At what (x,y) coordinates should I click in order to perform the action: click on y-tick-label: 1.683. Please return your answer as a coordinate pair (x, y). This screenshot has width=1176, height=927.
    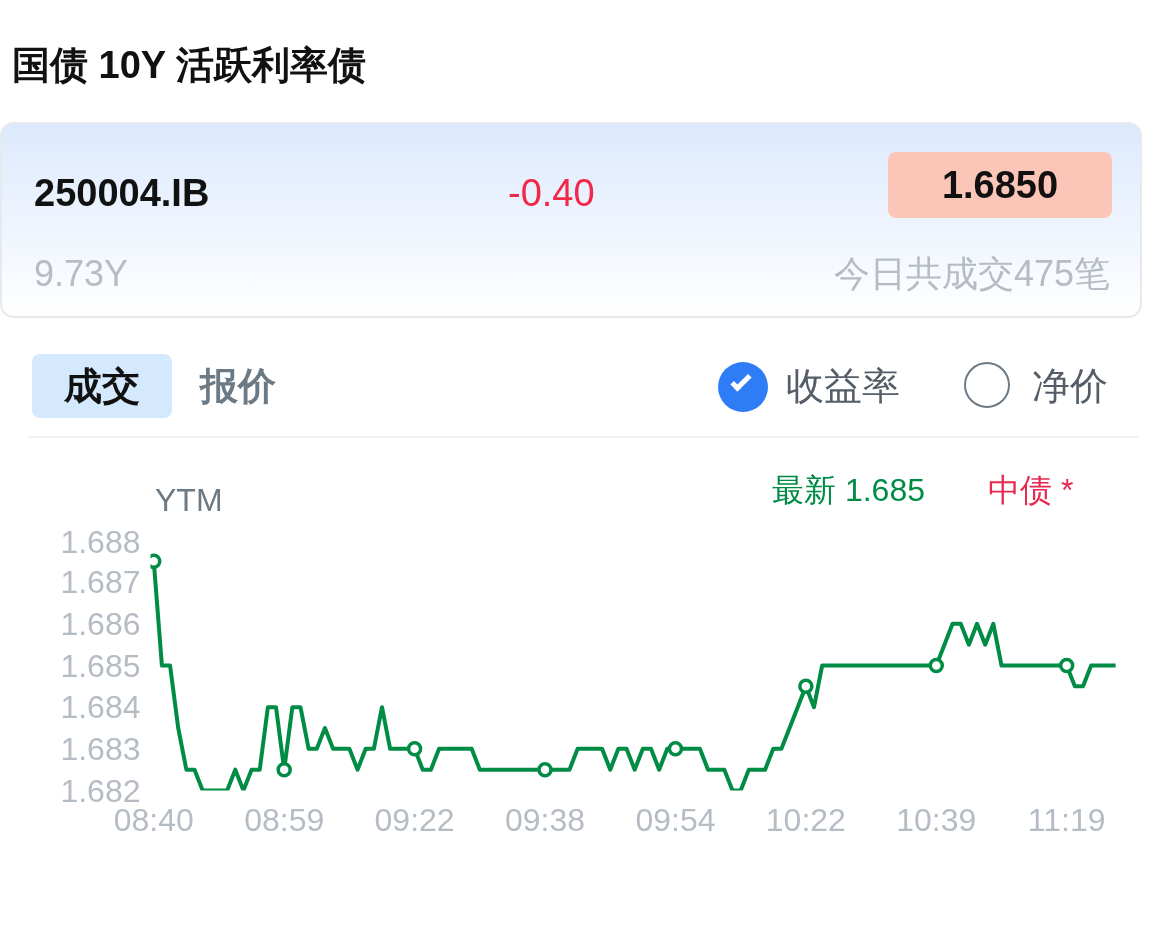
    Looking at the image, I should click on (100, 748).